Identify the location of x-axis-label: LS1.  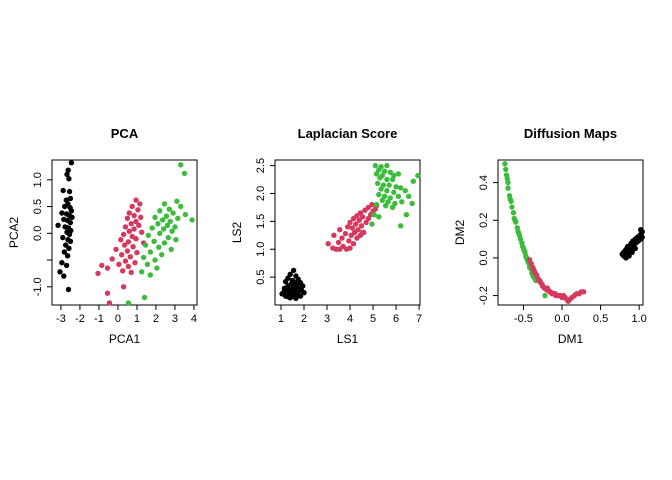
(348, 339).